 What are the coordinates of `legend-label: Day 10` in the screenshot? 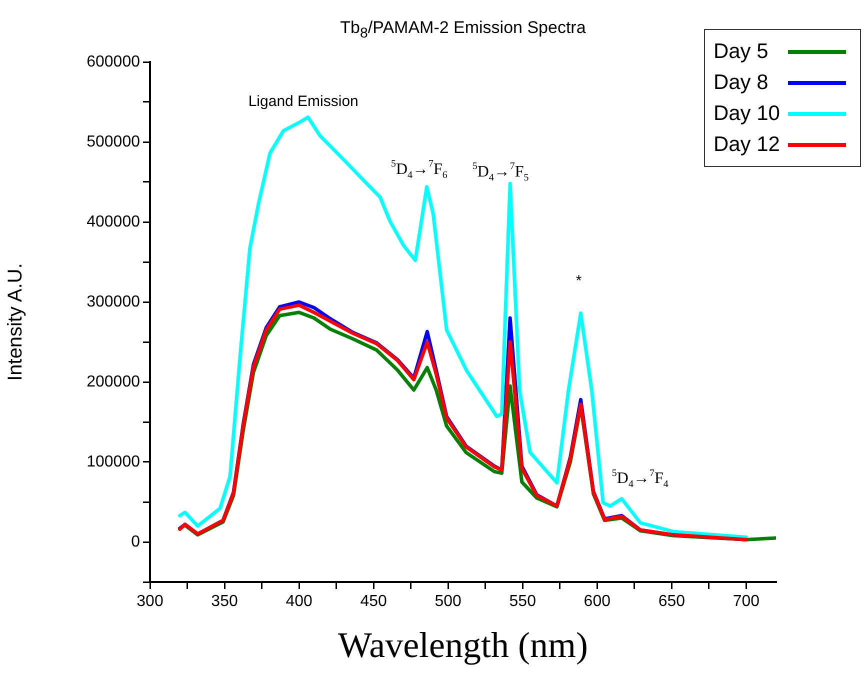 It's located at (746, 114).